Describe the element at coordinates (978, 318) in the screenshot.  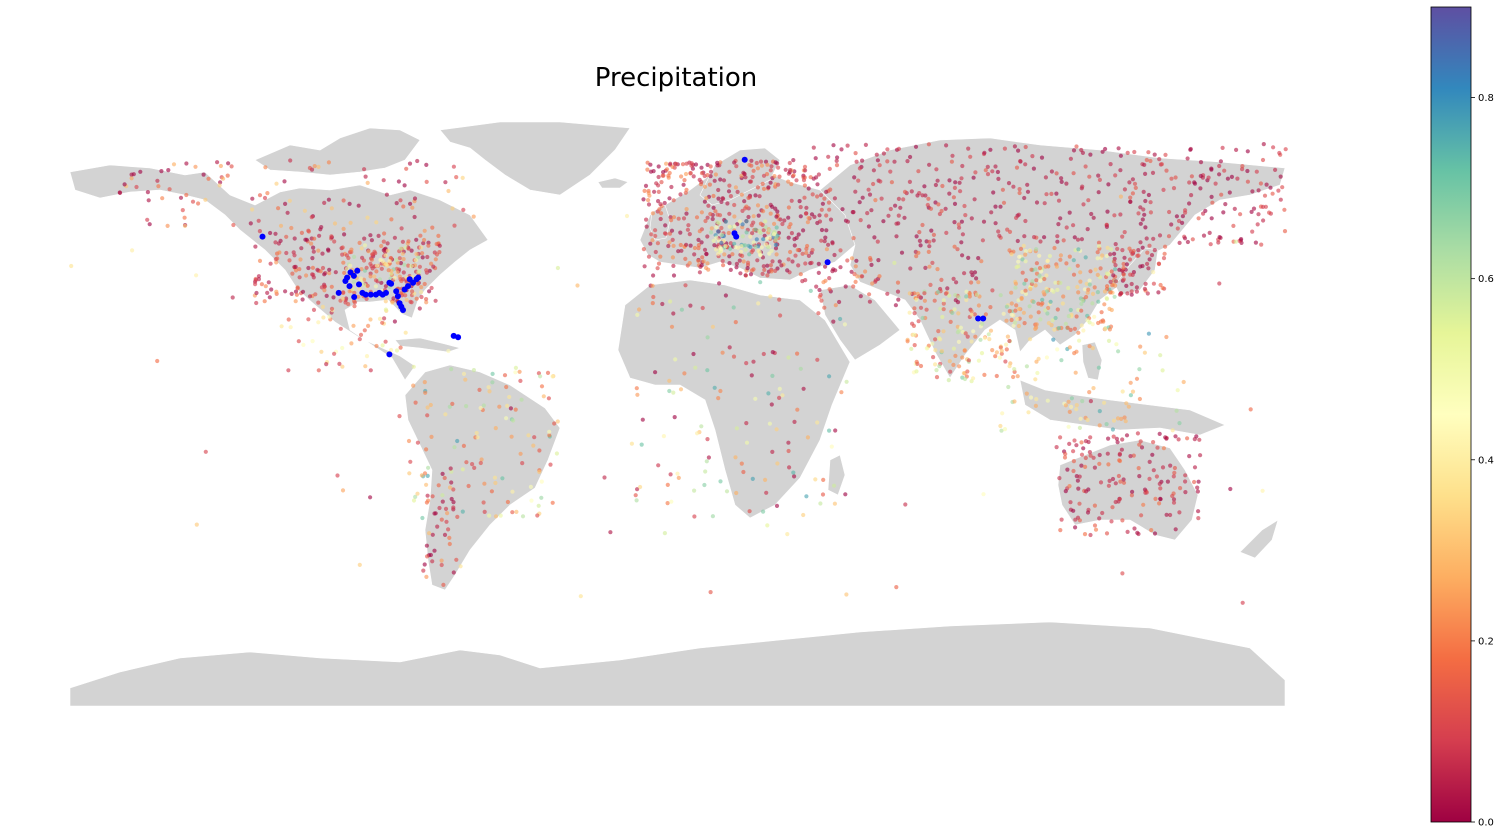
I see `highlight-point` at that location.